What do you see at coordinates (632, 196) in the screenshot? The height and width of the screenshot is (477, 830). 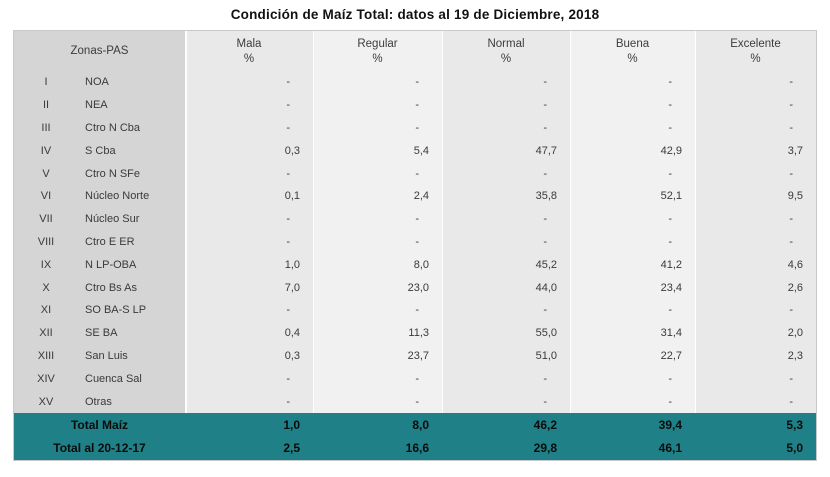 I see `value-cell: 52,1` at bounding box center [632, 196].